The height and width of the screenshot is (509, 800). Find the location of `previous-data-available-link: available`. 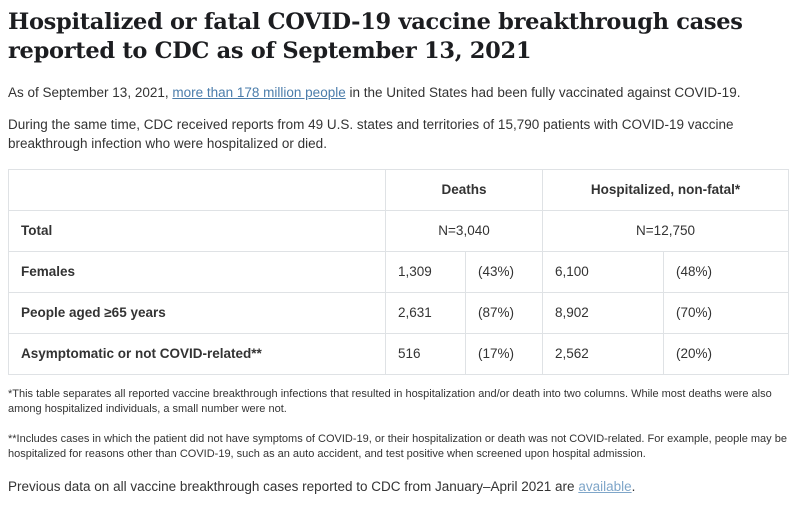

previous-data-available-link: available is located at coordinates (605, 486).